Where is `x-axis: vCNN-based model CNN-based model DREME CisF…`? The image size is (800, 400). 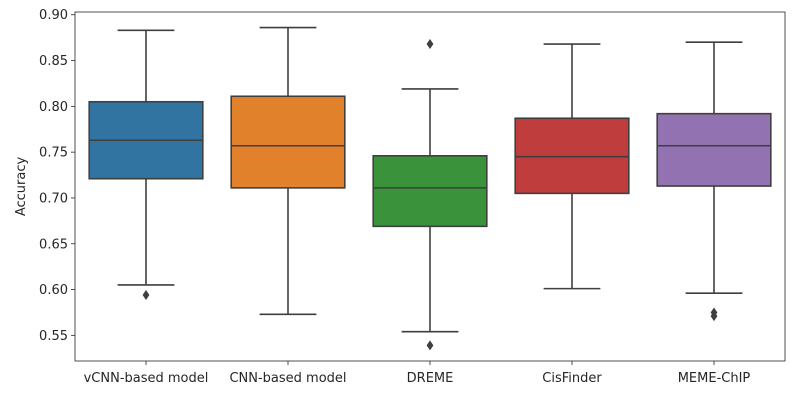
x-axis: vCNN-based model CNN-based model DREME CisF… is located at coordinates (417, 373).